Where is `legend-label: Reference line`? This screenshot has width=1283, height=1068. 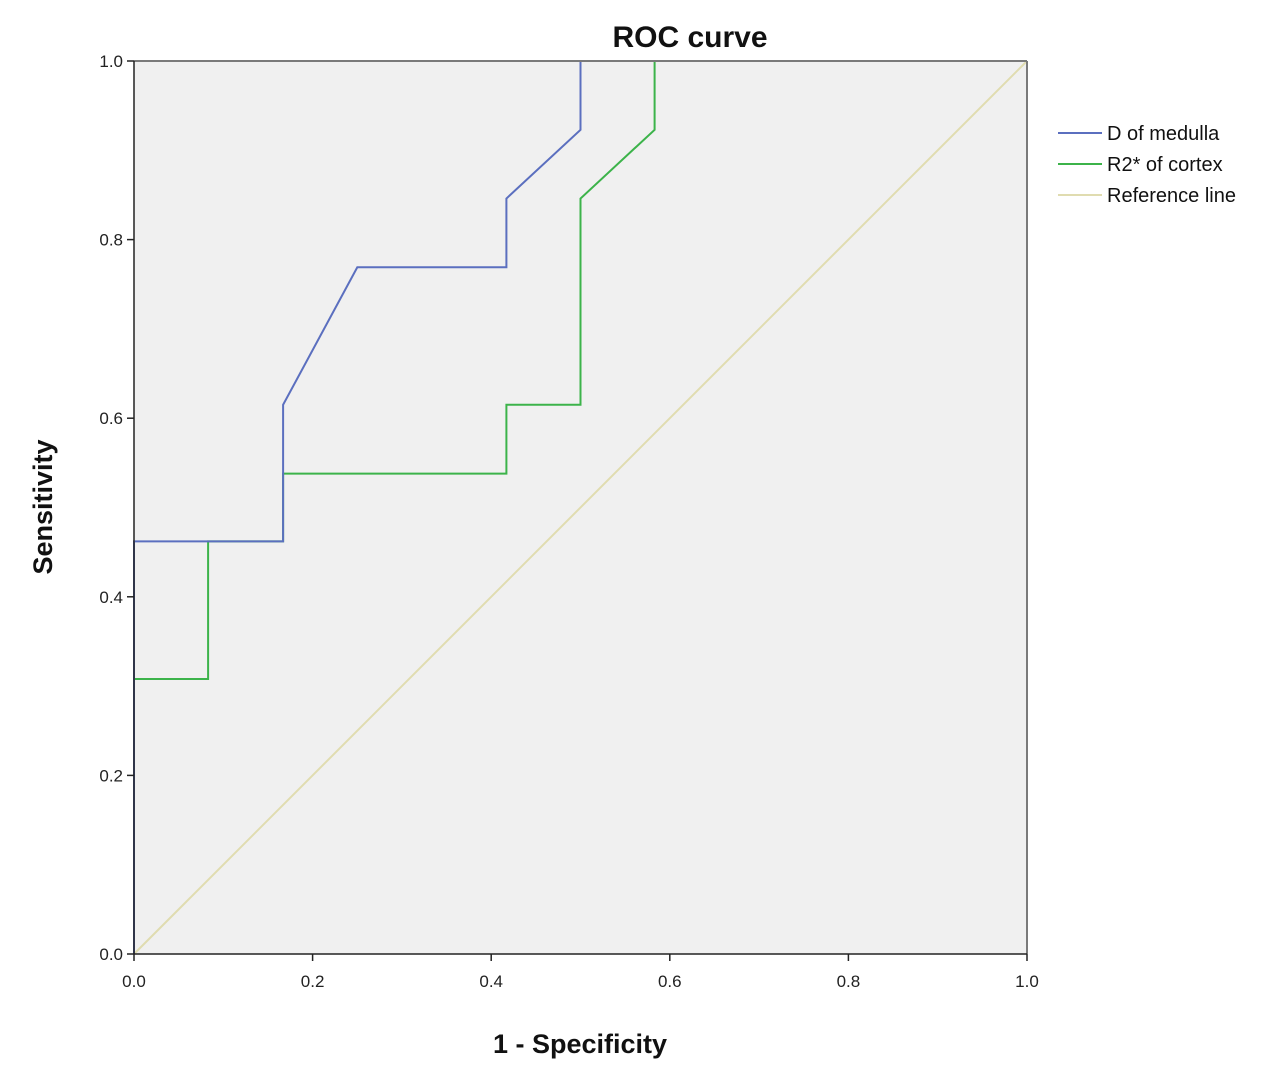 legend-label: Reference line is located at coordinates (1171, 196).